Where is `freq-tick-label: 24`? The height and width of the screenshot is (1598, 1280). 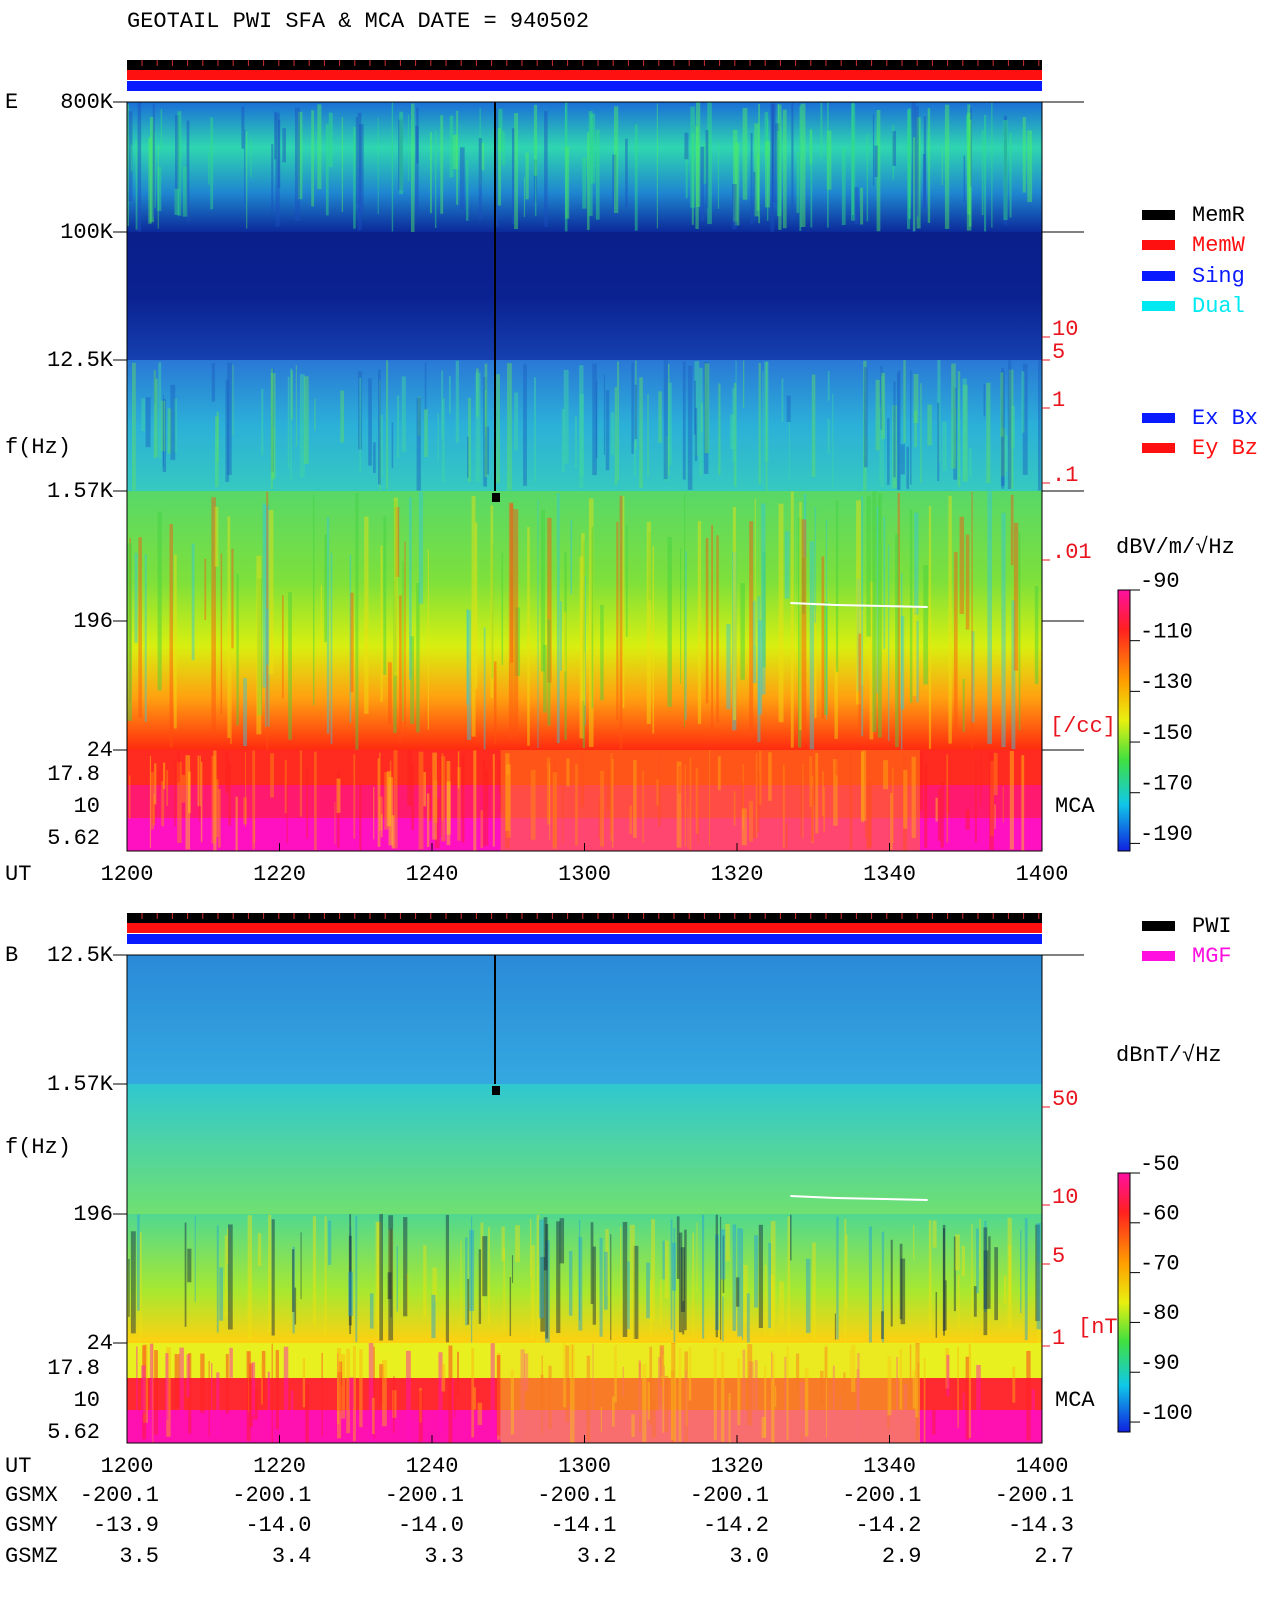 freq-tick-label: 24 is located at coordinates (100, 750).